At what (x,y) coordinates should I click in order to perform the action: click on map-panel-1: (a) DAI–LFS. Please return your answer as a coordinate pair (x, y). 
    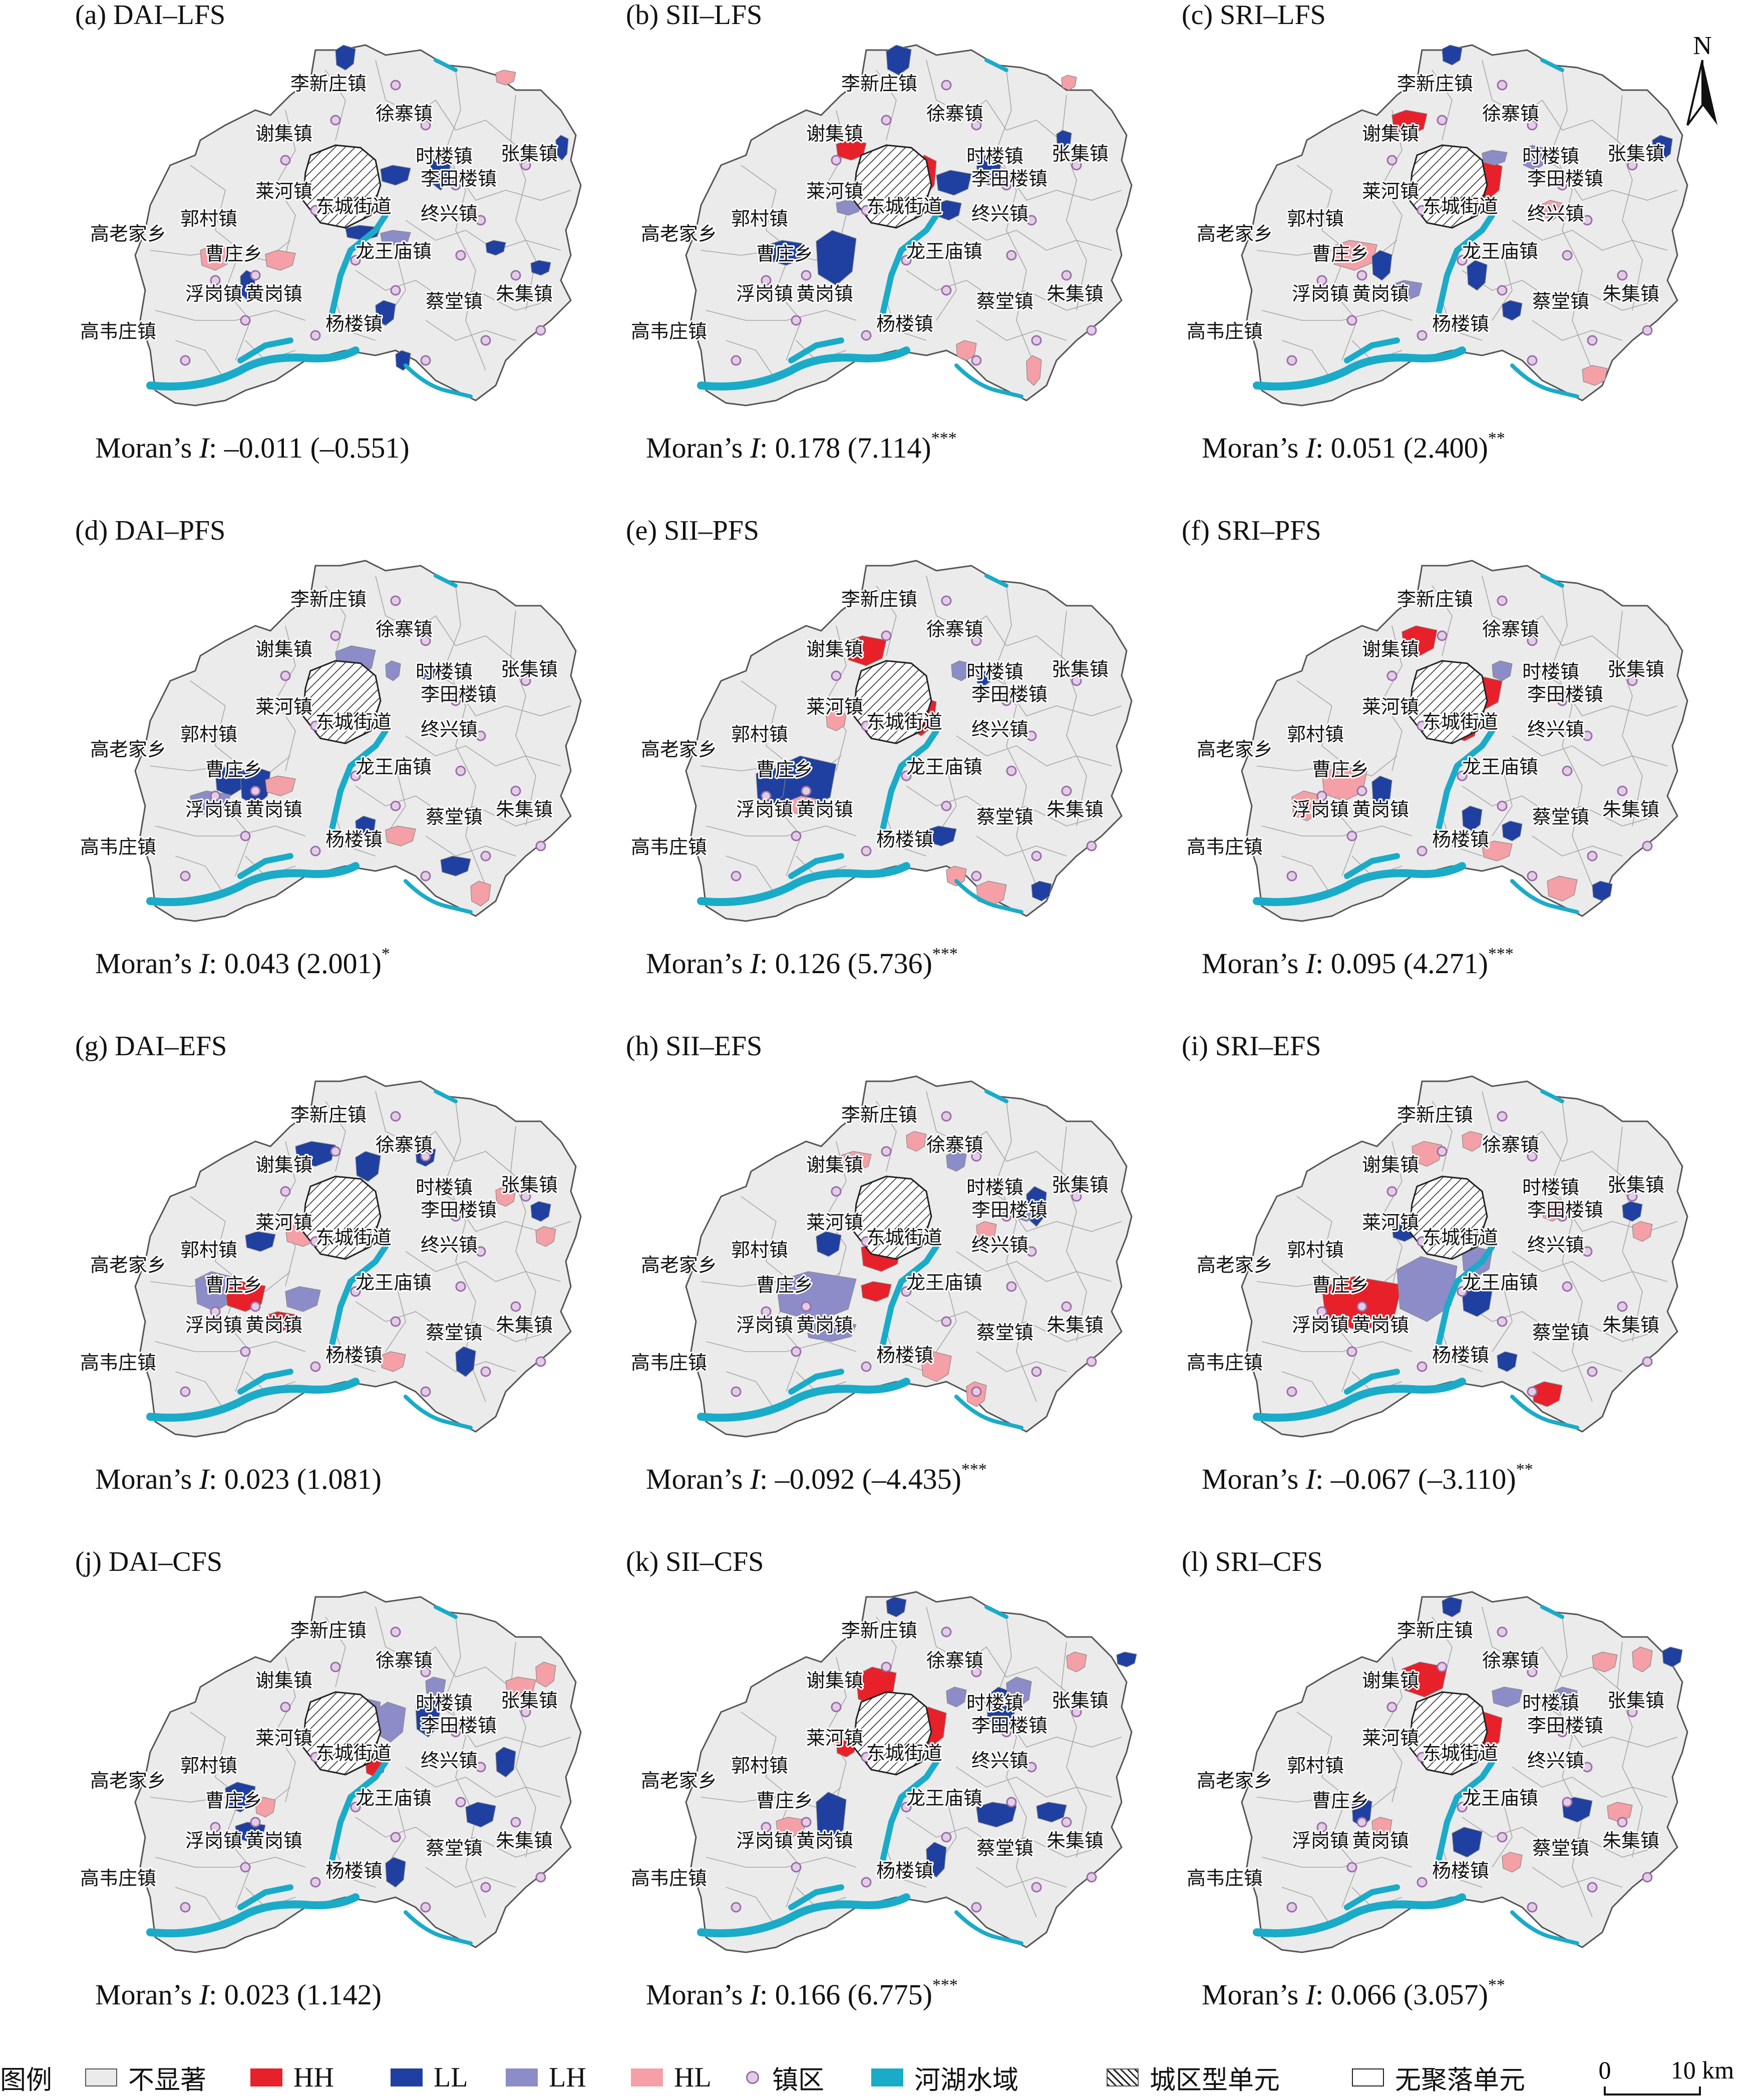
    Looking at the image, I should click on (365, 258).